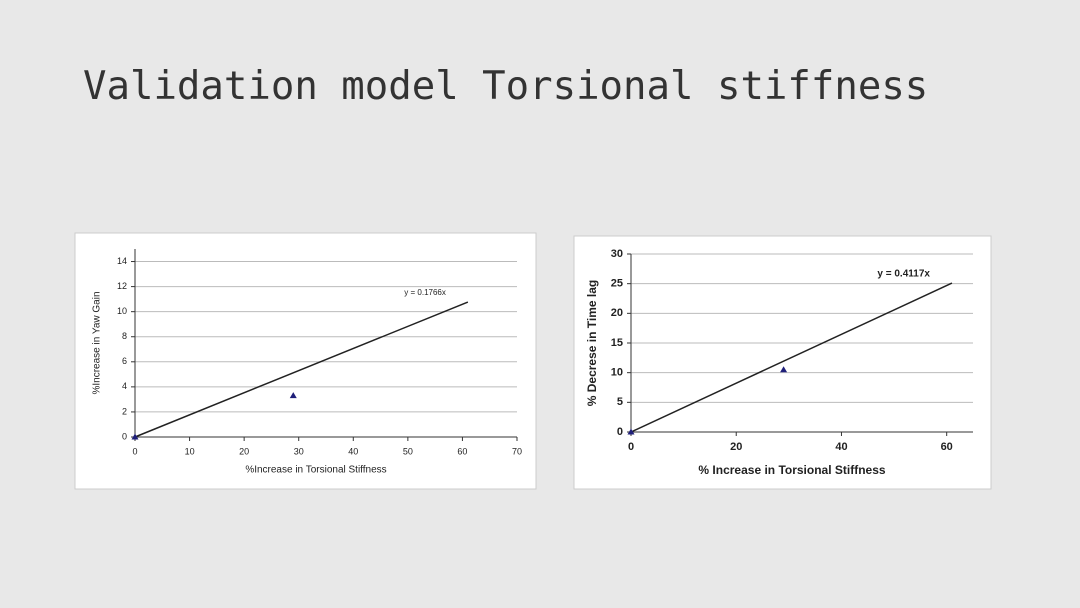 The height and width of the screenshot is (608, 1080). What do you see at coordinates (124, 361) in the screenshot?
I see `y-tick-label: 6` at bounding box center [124, 361].